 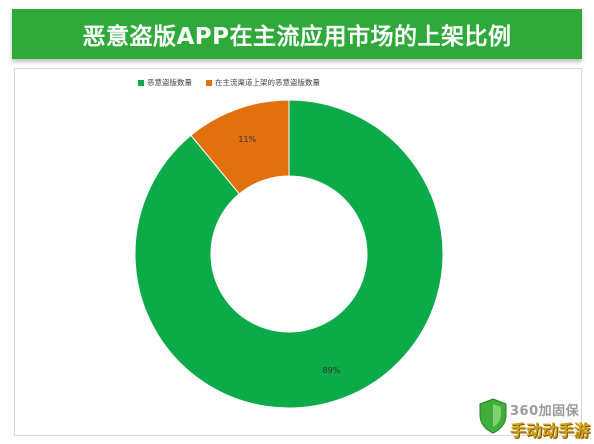 I want to click on pie-slice-label-1: 11%, so click(x=247, y=139).